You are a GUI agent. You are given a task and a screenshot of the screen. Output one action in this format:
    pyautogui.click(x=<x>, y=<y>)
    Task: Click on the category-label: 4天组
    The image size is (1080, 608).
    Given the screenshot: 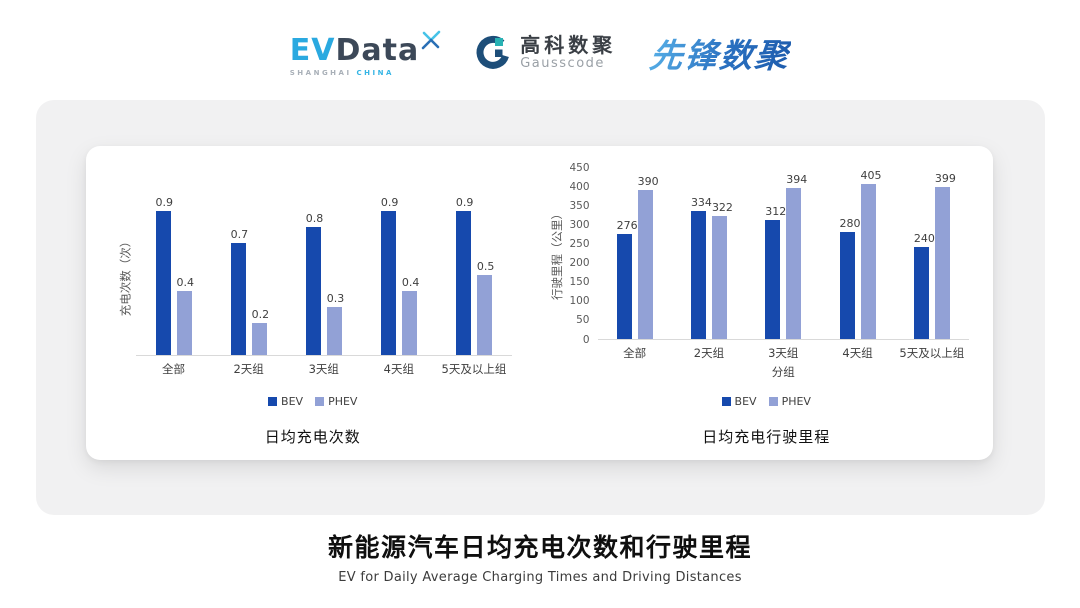 What is the action you would take?
    pyautogui.click(x=398, y=369)
    